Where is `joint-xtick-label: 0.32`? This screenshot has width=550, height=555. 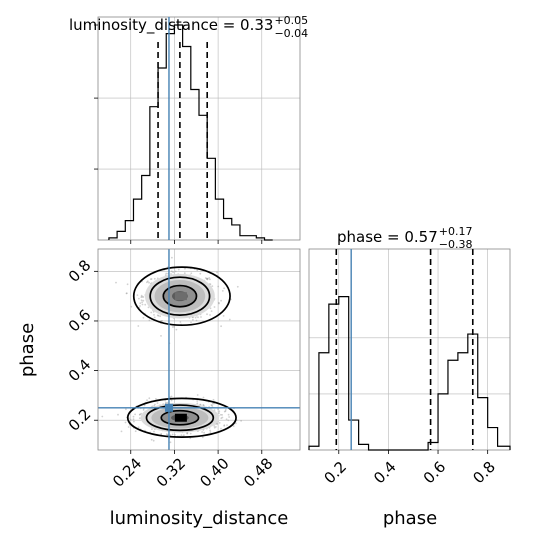 joint-xtick-label: 0.32 is located at coordinates (171, 472).